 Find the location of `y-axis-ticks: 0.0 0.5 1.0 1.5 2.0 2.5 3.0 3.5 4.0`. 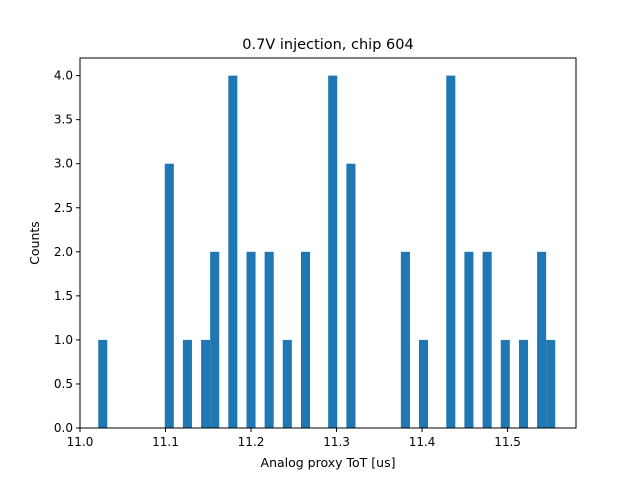

y-axis-ticks: 0.0 0.5 1.0 1.5 2.0 2.5 3.0 3.5 4.0 is located at coordinates (67, 252).